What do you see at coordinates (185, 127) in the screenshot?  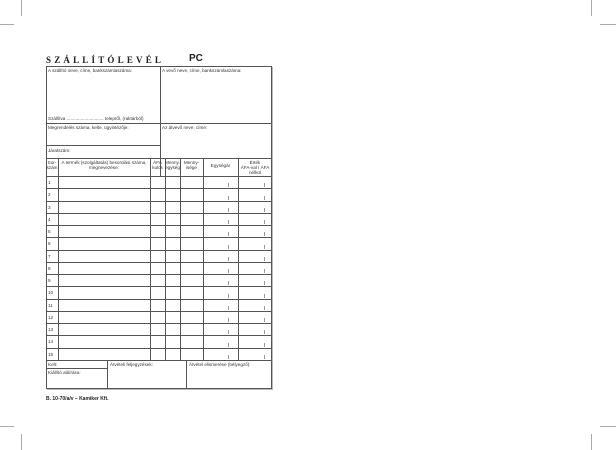 I see `receiver-label: Az átvevő neve, címe:` at bounding box center [185, 127].